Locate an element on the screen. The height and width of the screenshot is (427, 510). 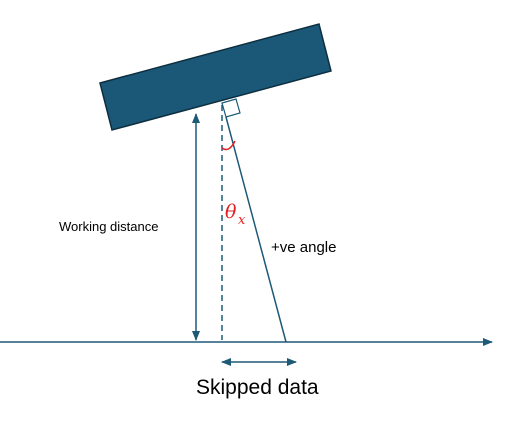
skipped-data-label: Skipped data is located at coordinates (257, 387).